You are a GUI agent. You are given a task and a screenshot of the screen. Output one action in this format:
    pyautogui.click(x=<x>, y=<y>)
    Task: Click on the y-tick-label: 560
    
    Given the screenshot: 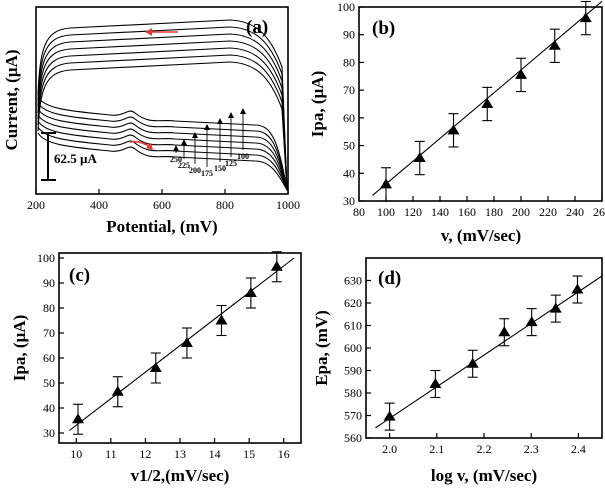 What is the action you would take?
    pyautogui.click(x=353, y=438)
    